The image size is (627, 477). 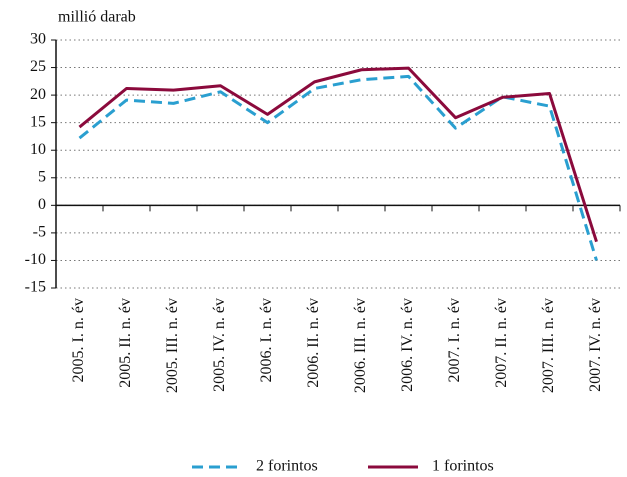 What do you see at coordinates (38, 66) in the screenshot?
I see `y-tick-label: 25` at bounding box center [38, 66].